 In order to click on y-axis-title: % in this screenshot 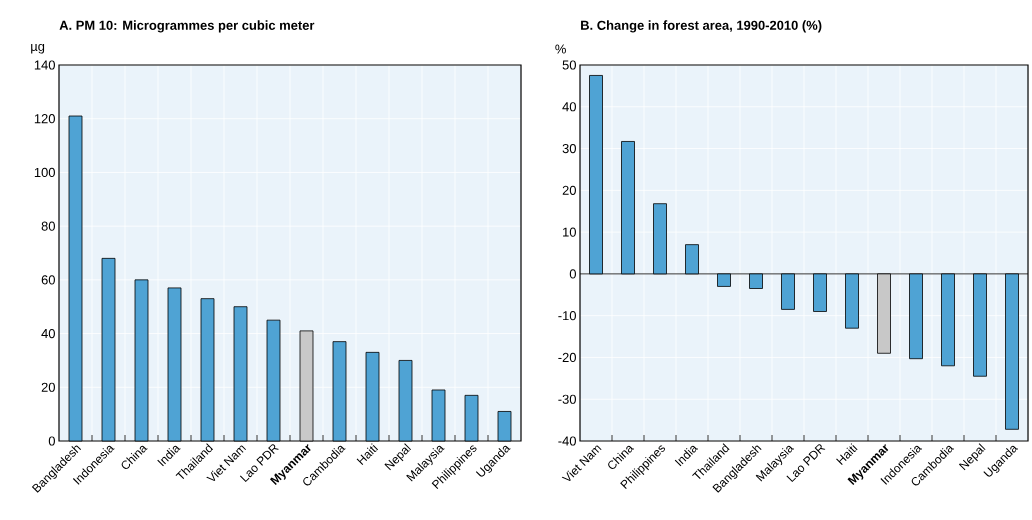, I will do `click(560, 49)`.